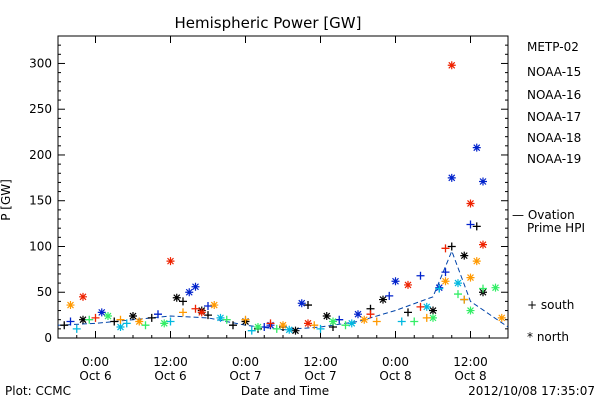 The image size is (600, 400). What do you see at coordinates (6, 200) in the screenshot?
I see `y-axis-label: P [GW]` at bounding box center [6, 200].